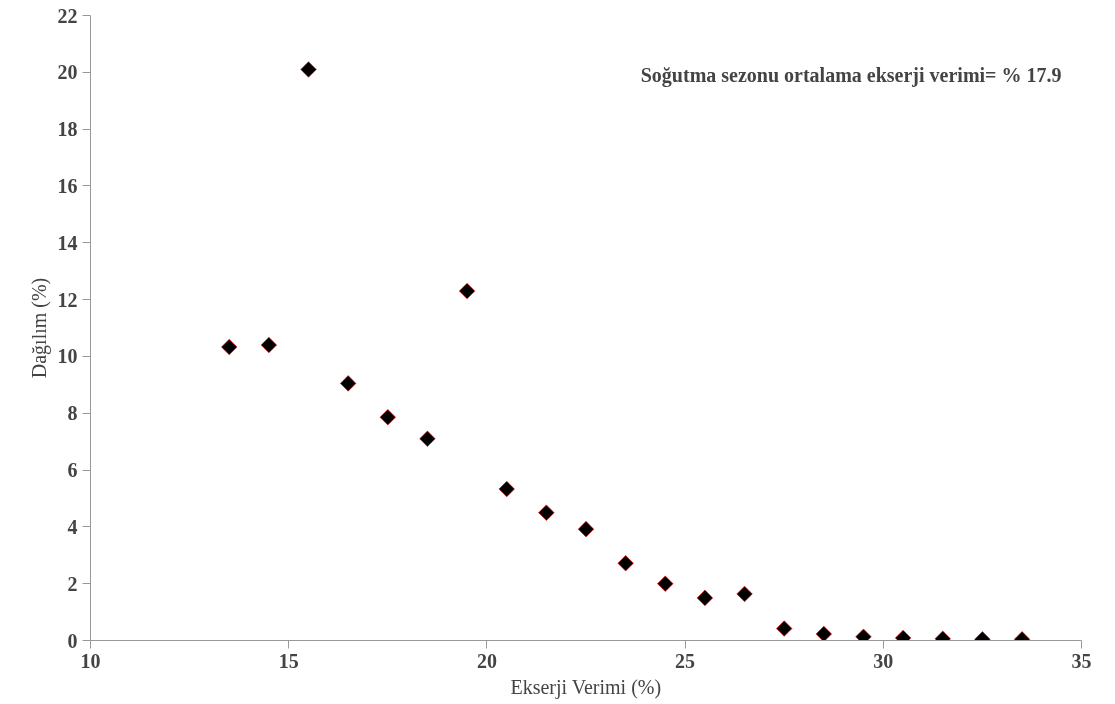  Describe the element at coordinates (72, 583) in the screenshot. I see `y-tick-label: 2` at that location.